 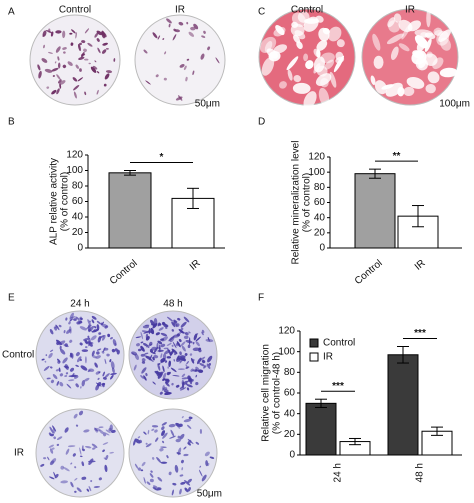 What do you see at coordinates (292, 455) in the screenshot?
I see `y-tick-label: 0` at bounding box center [292, 455].